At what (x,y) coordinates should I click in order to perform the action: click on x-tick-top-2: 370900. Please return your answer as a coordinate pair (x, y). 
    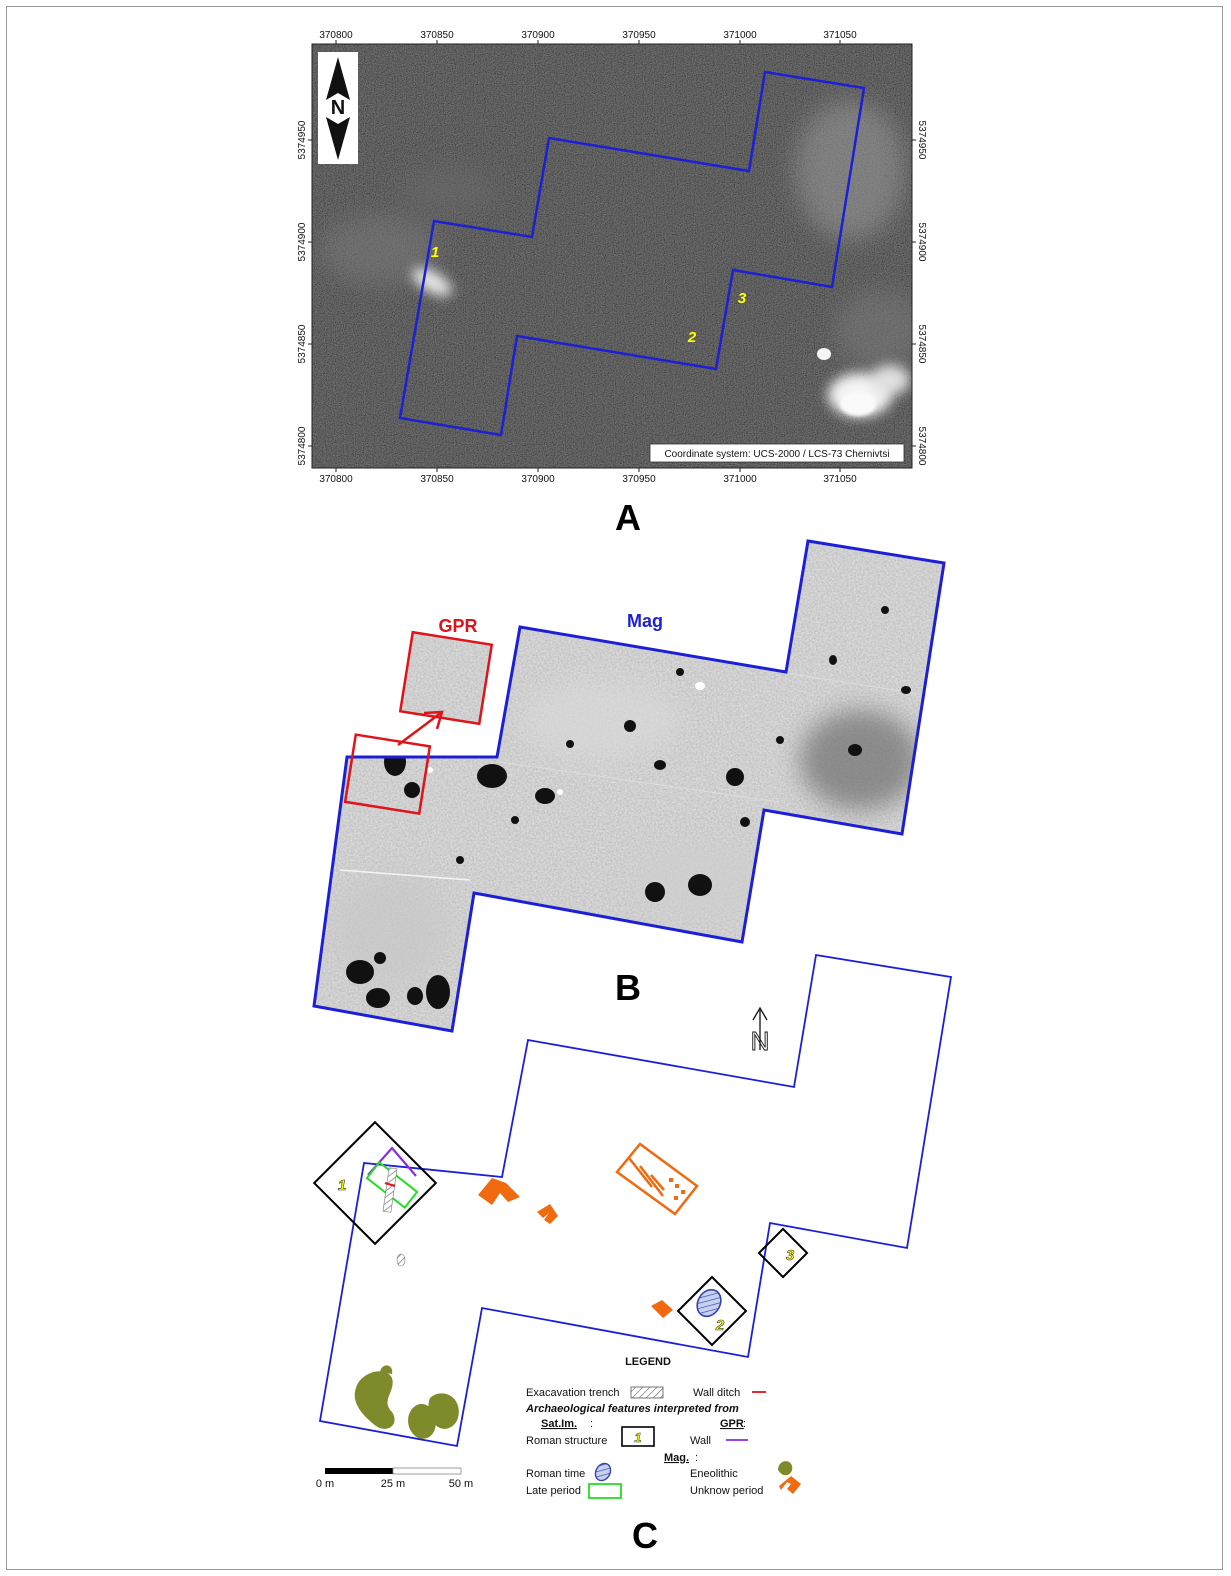
    Looking at the image, I should click on (538, 35).